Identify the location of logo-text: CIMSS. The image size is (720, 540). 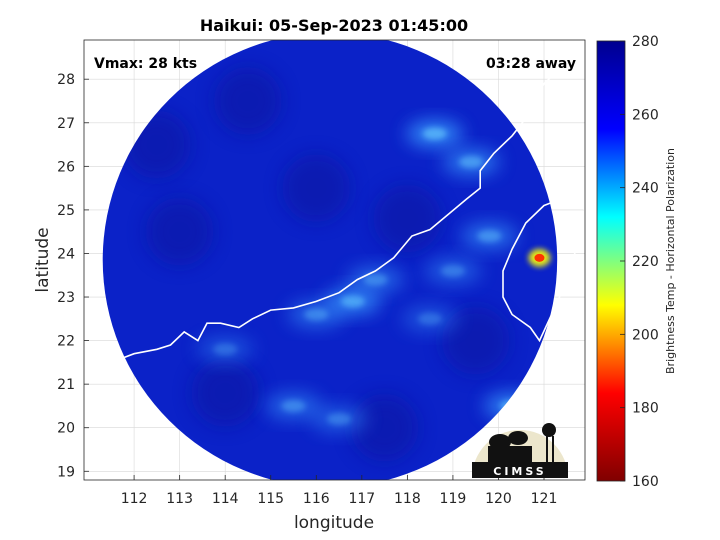
(519, 471).